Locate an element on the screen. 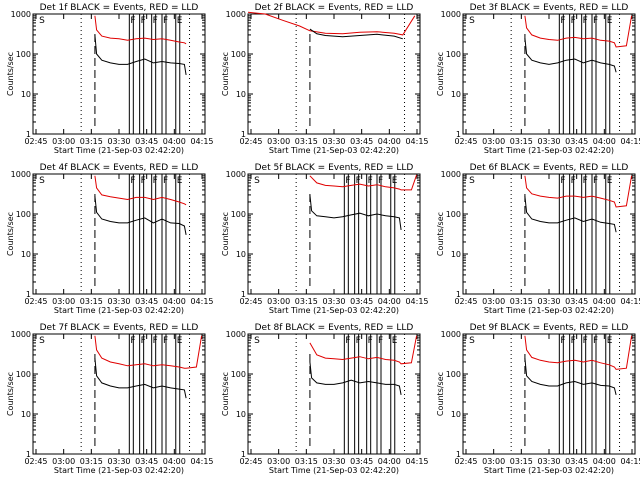 The height and width of the screenshot is (480, 640). chart-title: Det 8f BLACK = Events, RED = LLD is located at coordinates (334, 328).